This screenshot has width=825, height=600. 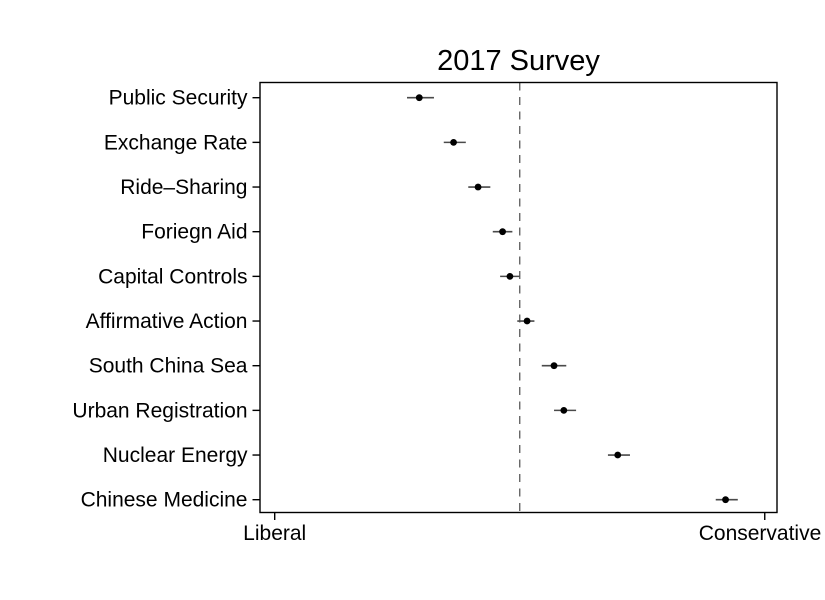 I want to click on category-label: Ride–Sharing, so click(x=183, y=187).